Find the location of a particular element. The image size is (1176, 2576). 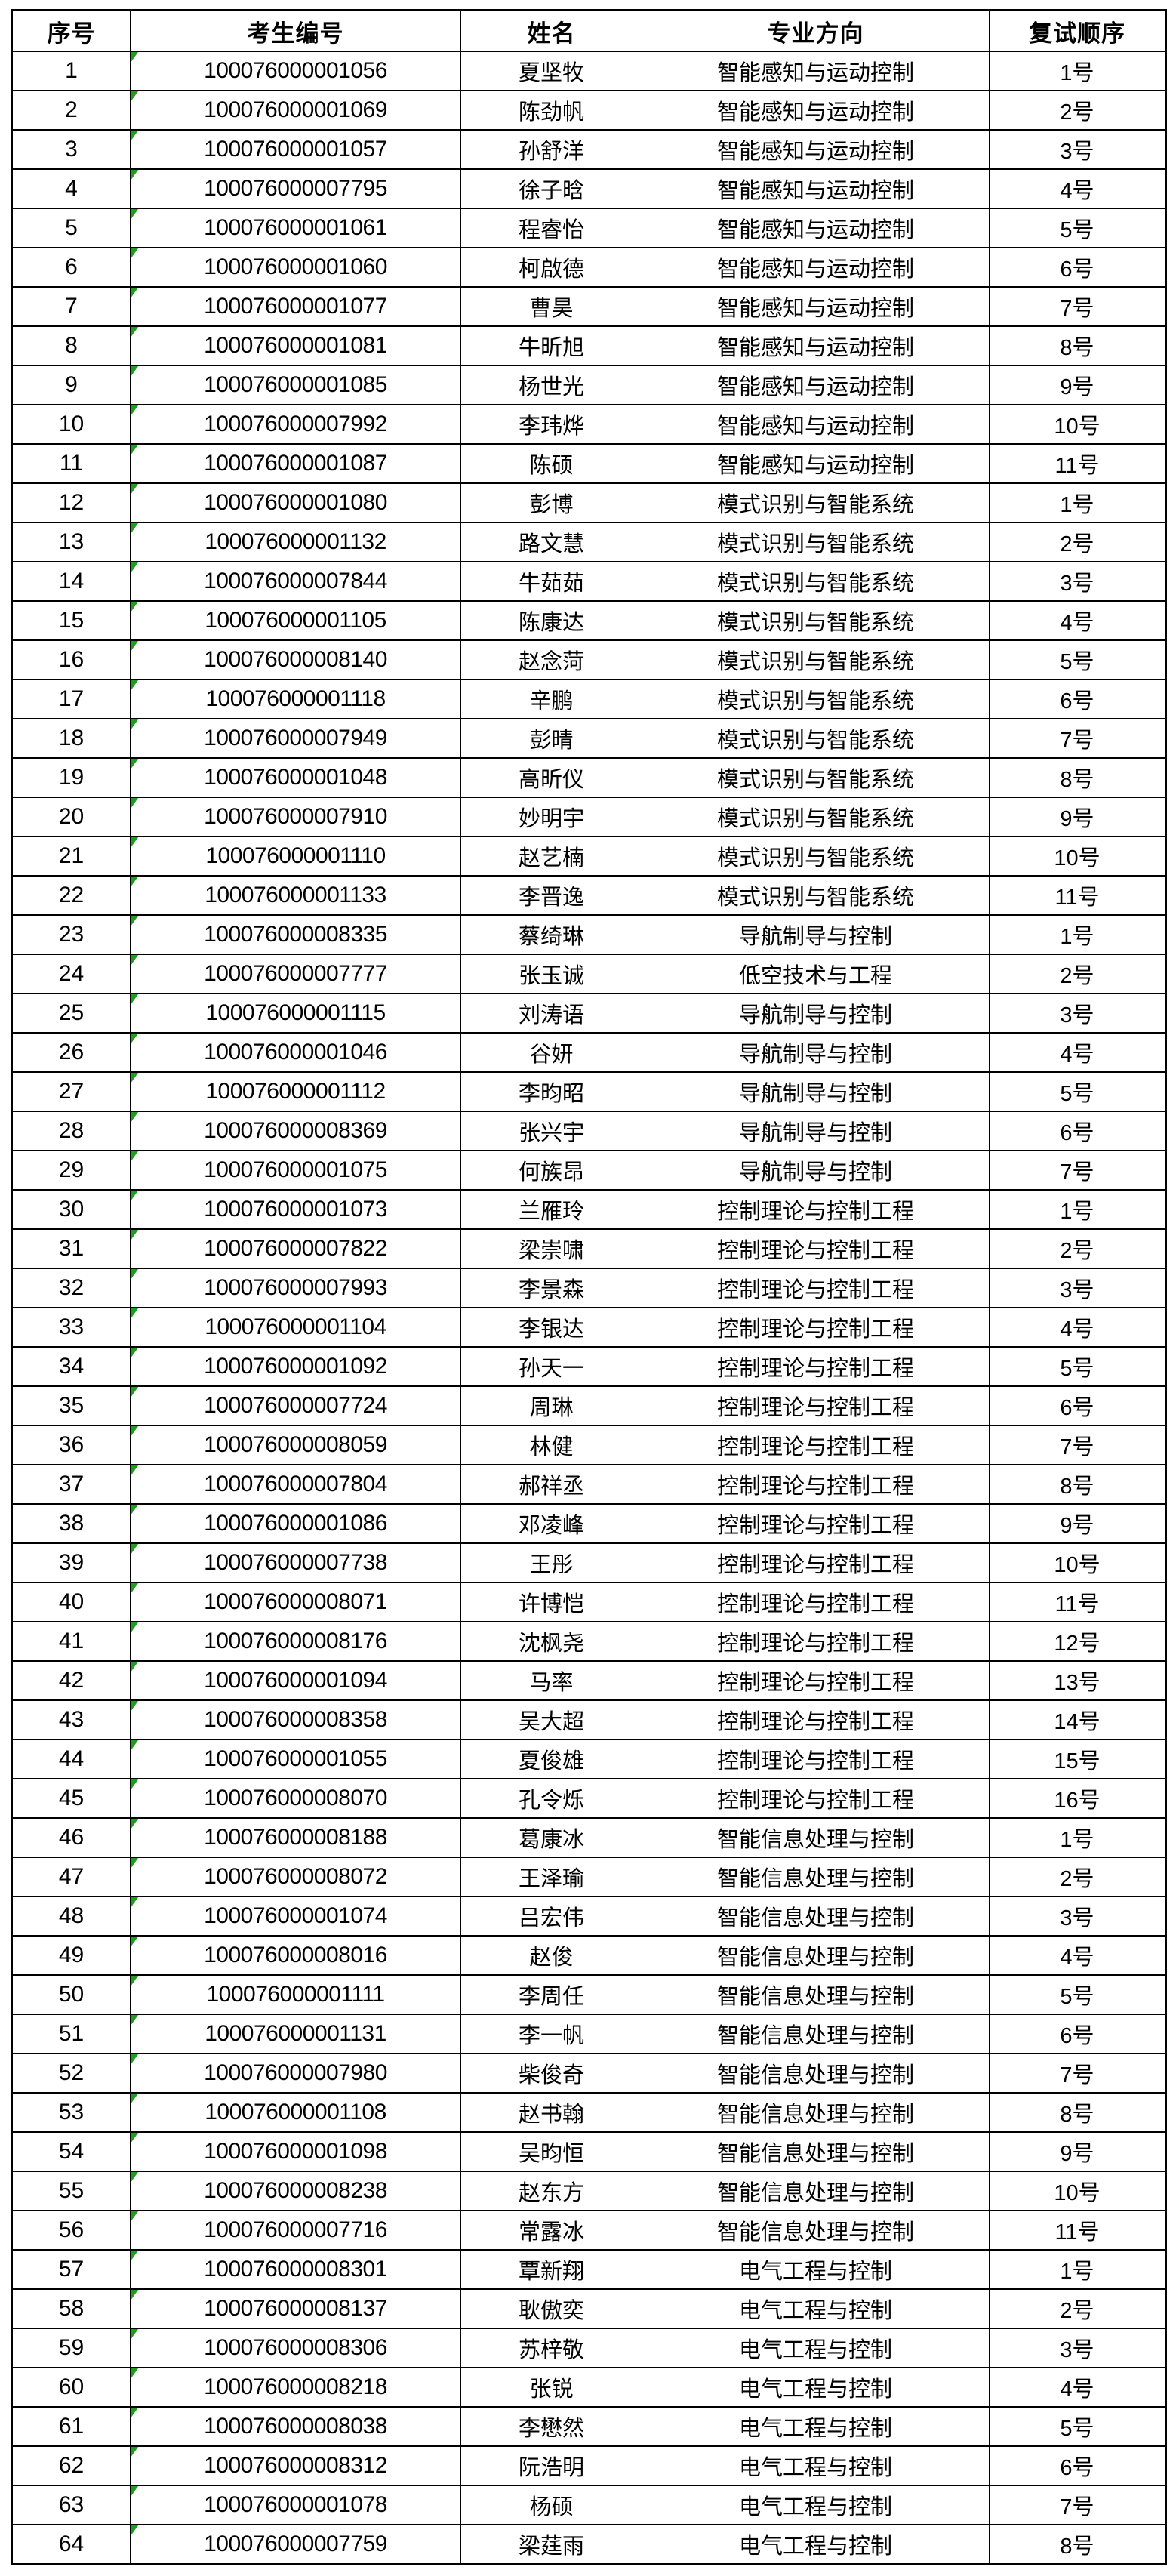

cell-serial-number: 46 is located at coordinates (71, 1838).